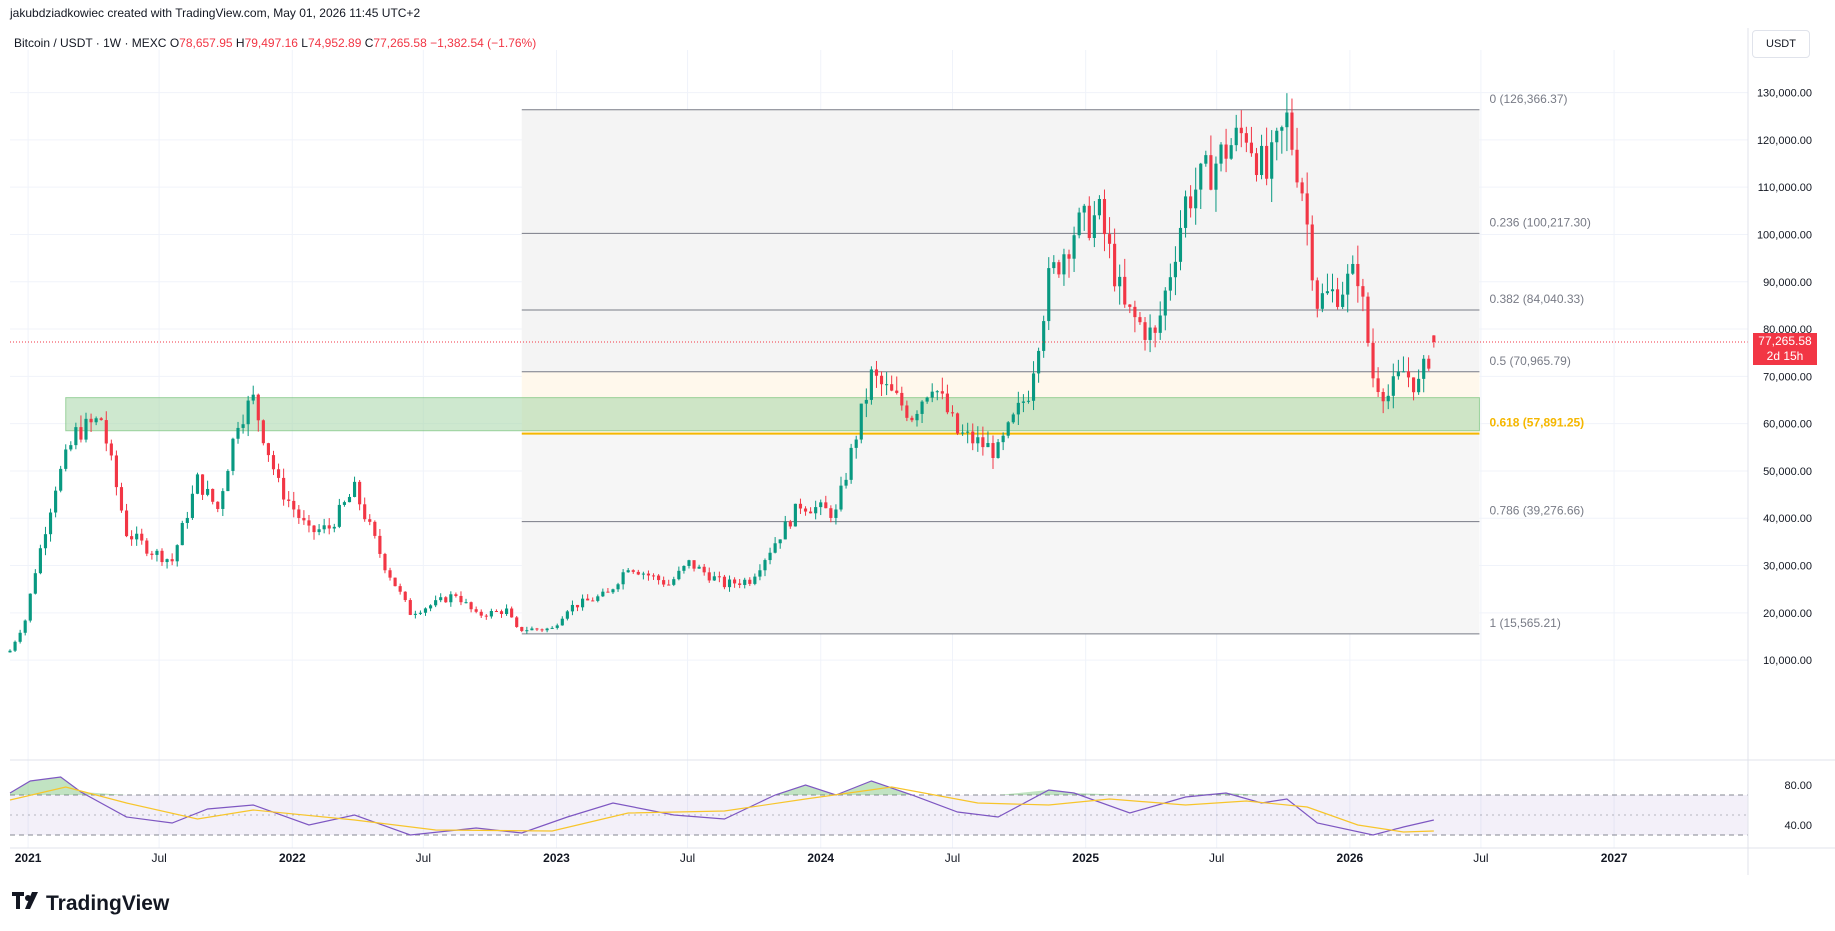 The image size is (1835, 931). I want to click on x-tick-label: 2026, so click(1350, 858).